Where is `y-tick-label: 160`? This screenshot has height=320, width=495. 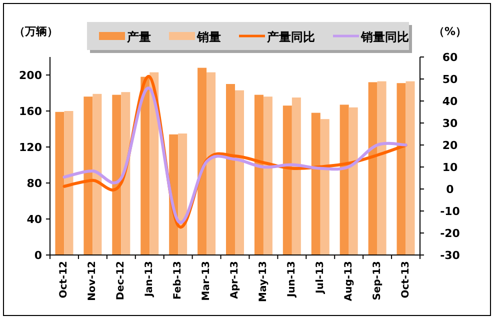
y-tick-label: 160 is located at coordinates (30, 111).